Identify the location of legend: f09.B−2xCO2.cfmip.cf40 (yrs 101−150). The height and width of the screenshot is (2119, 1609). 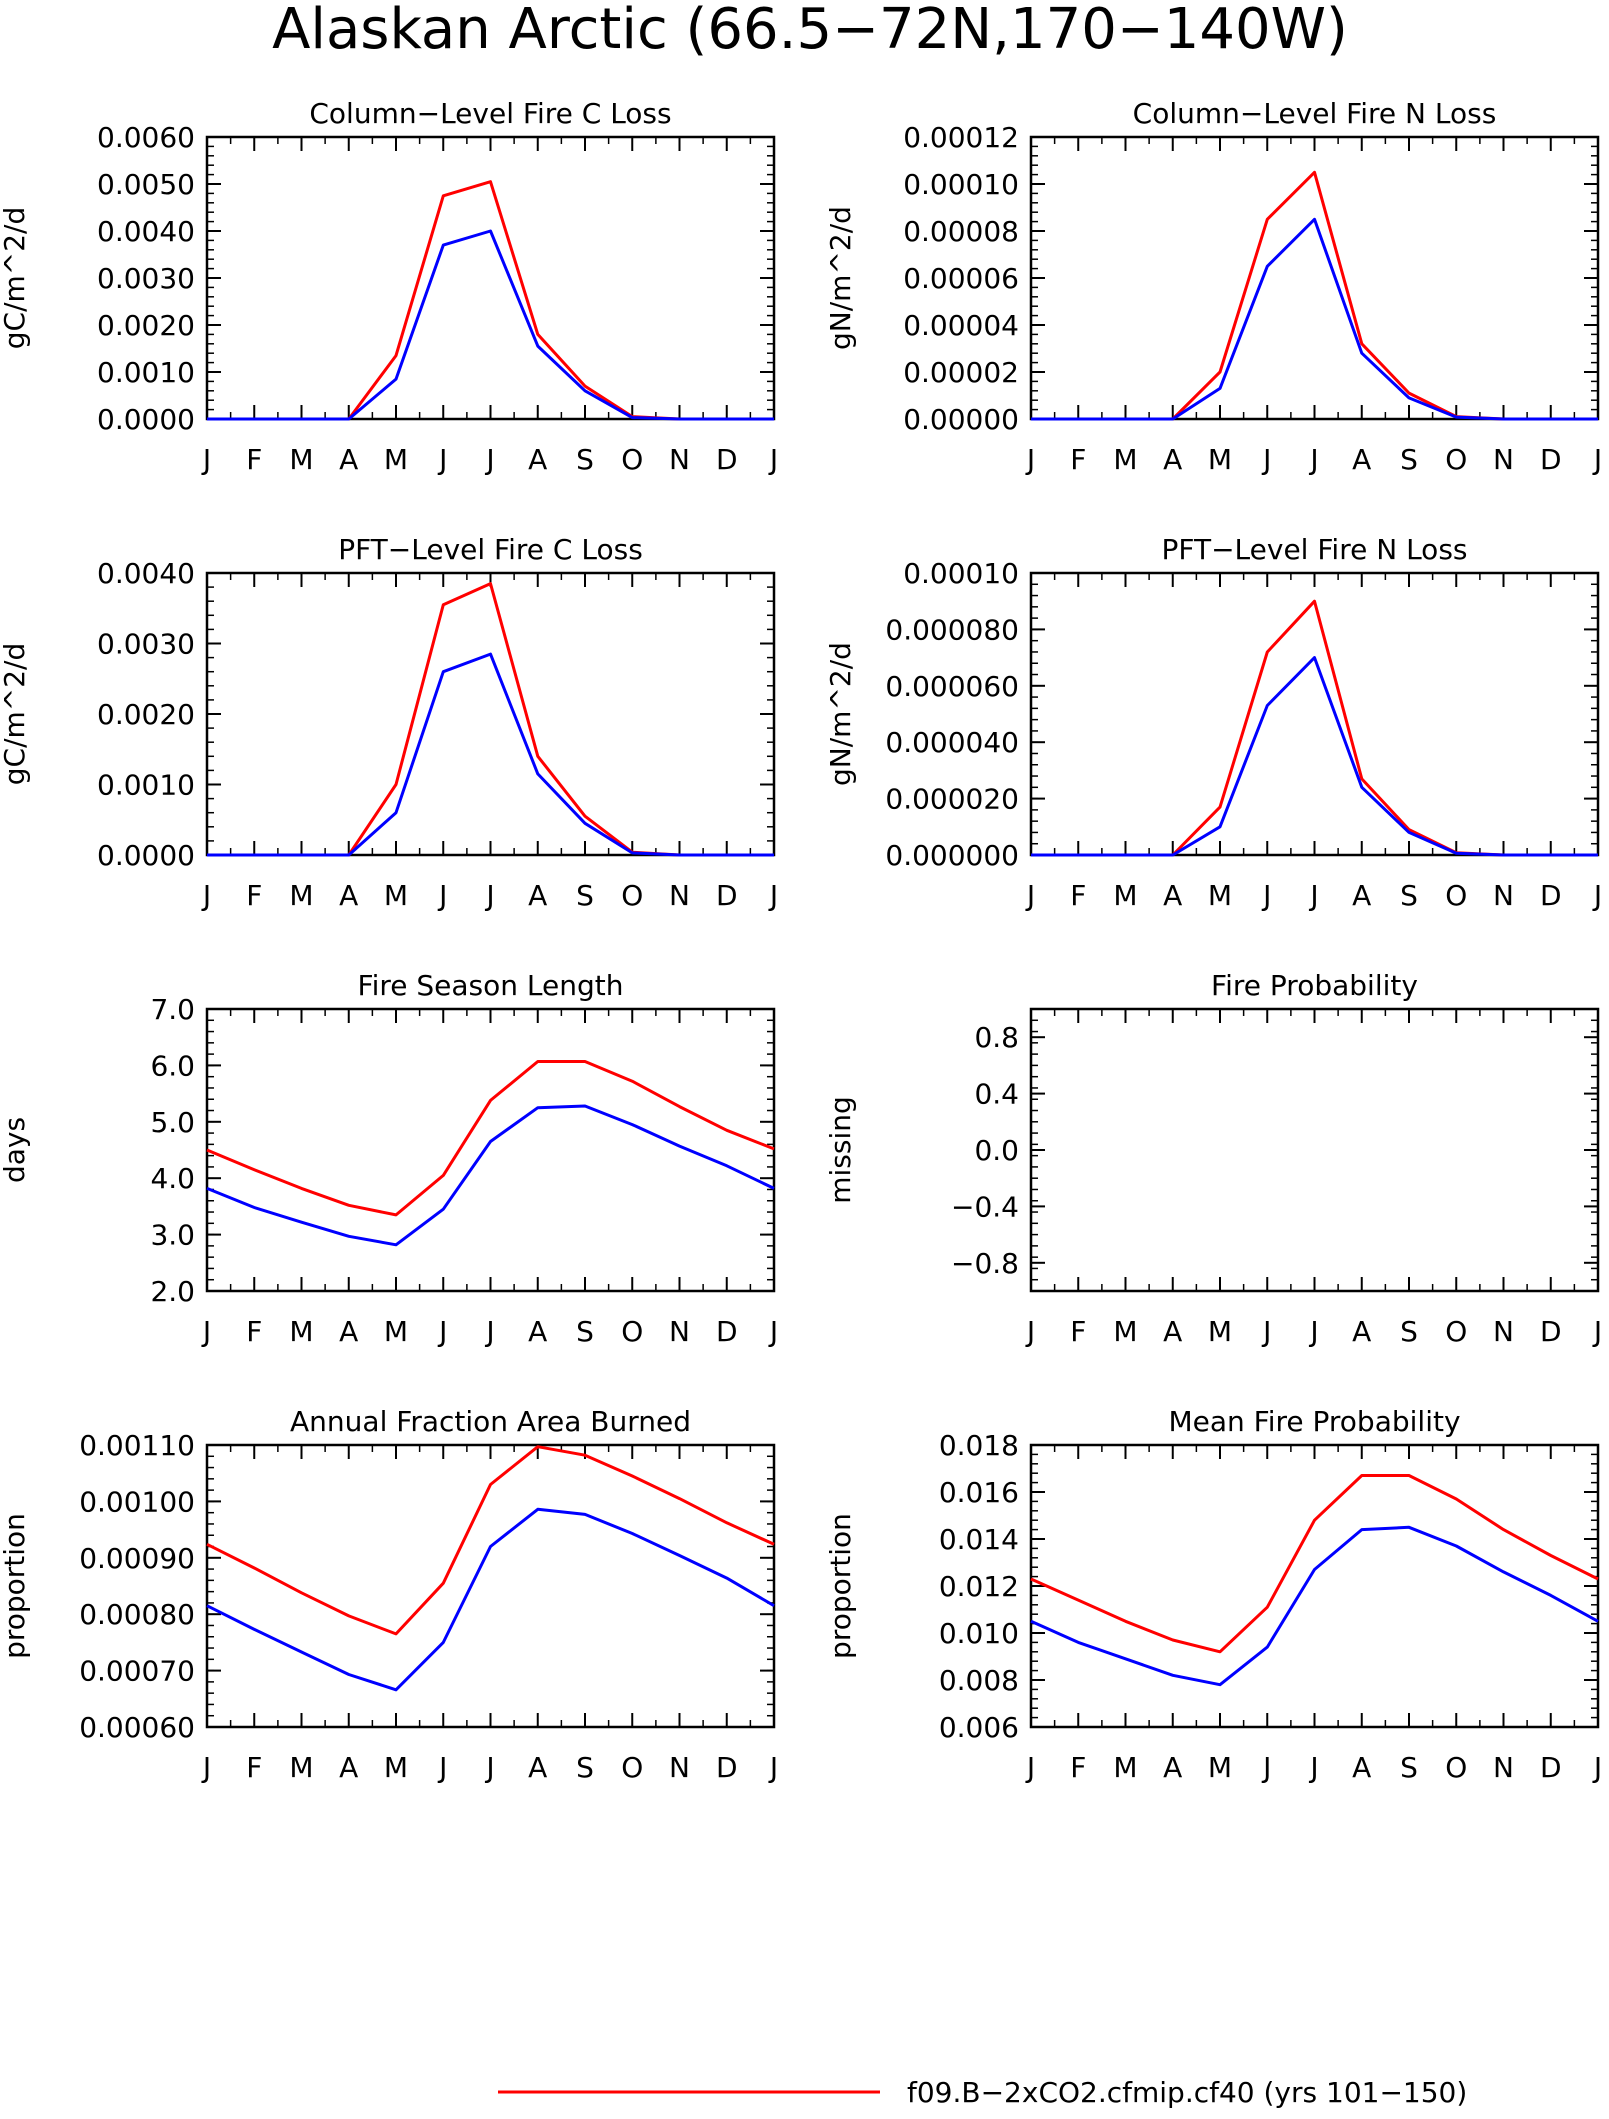
(982, 2092).